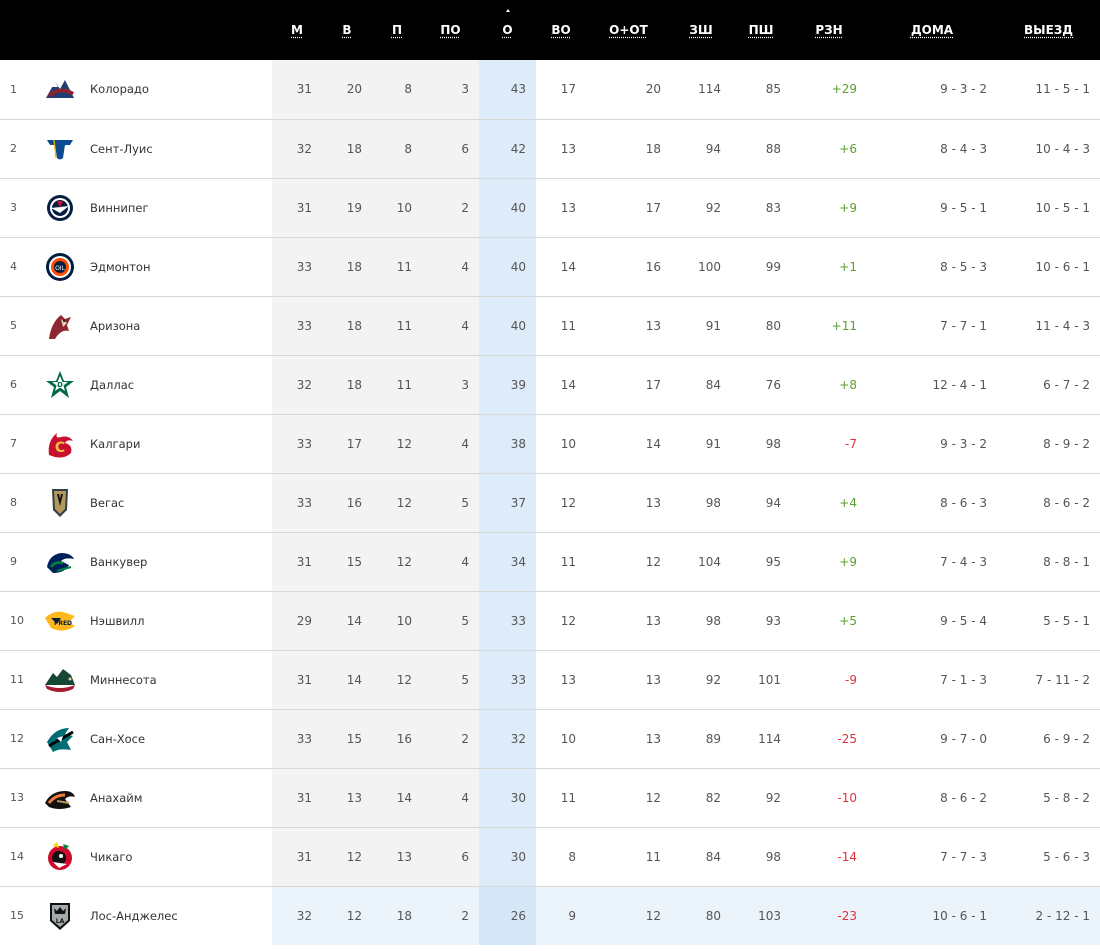 The width and height of the screenshot is (1100, 951). What do you see at coordinates (120, 266) in the screenshot?
I see `team-name-link: Эдмонтон` at bounding box center [120, 266].